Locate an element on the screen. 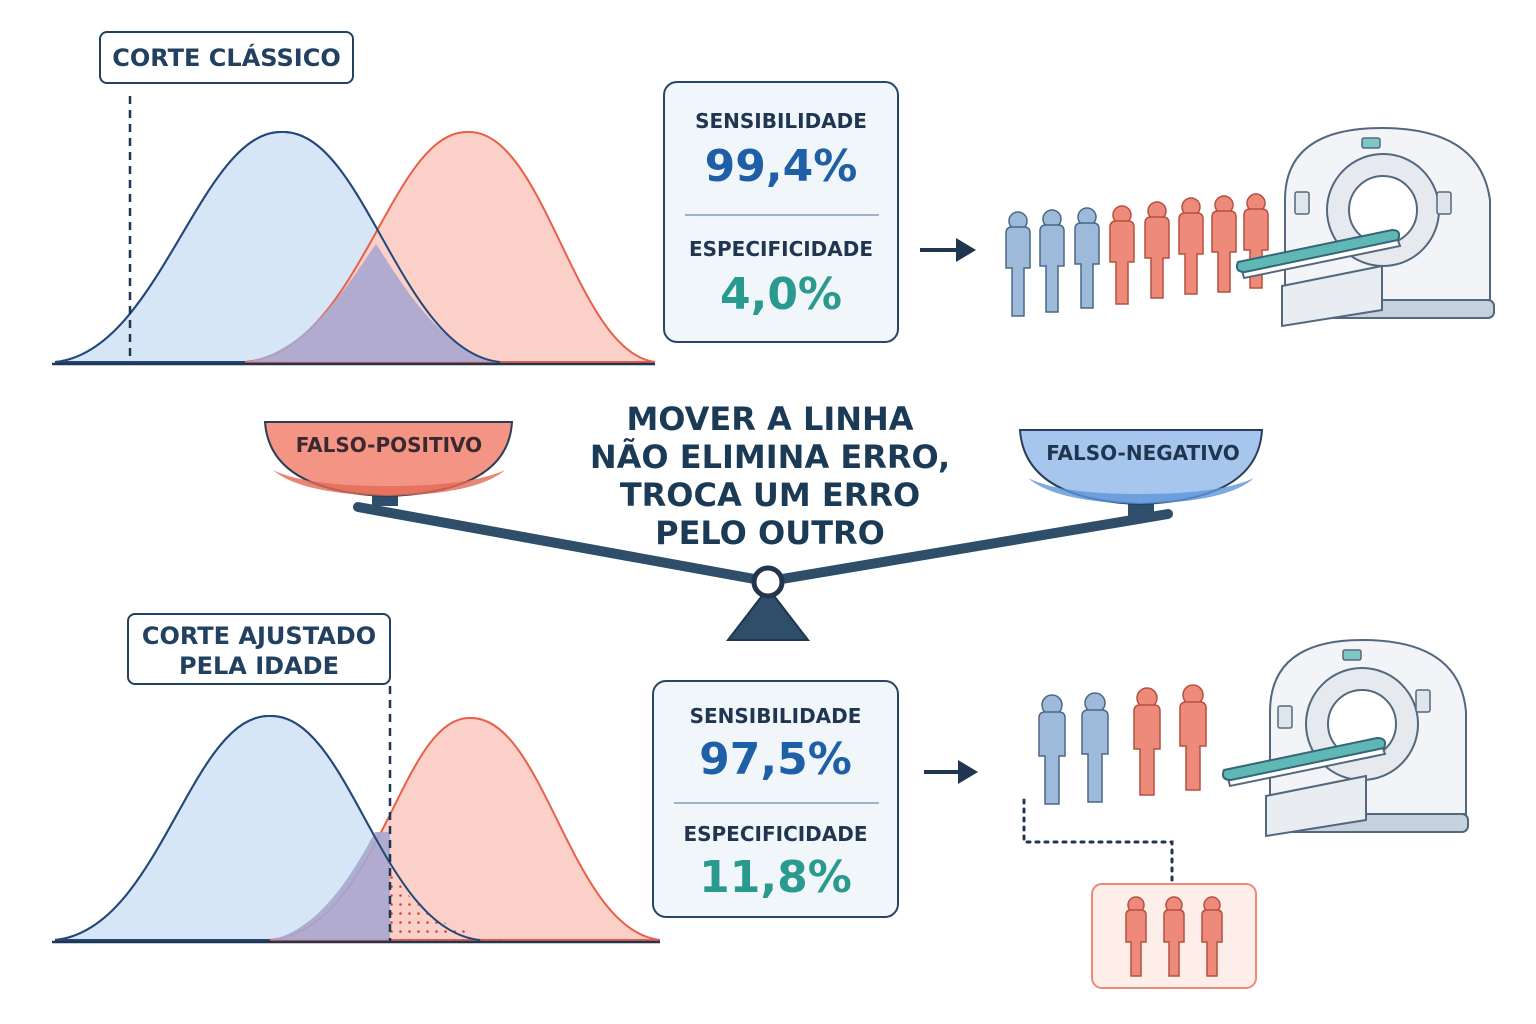  scale-beam-left is located at coordinates (559, 543).